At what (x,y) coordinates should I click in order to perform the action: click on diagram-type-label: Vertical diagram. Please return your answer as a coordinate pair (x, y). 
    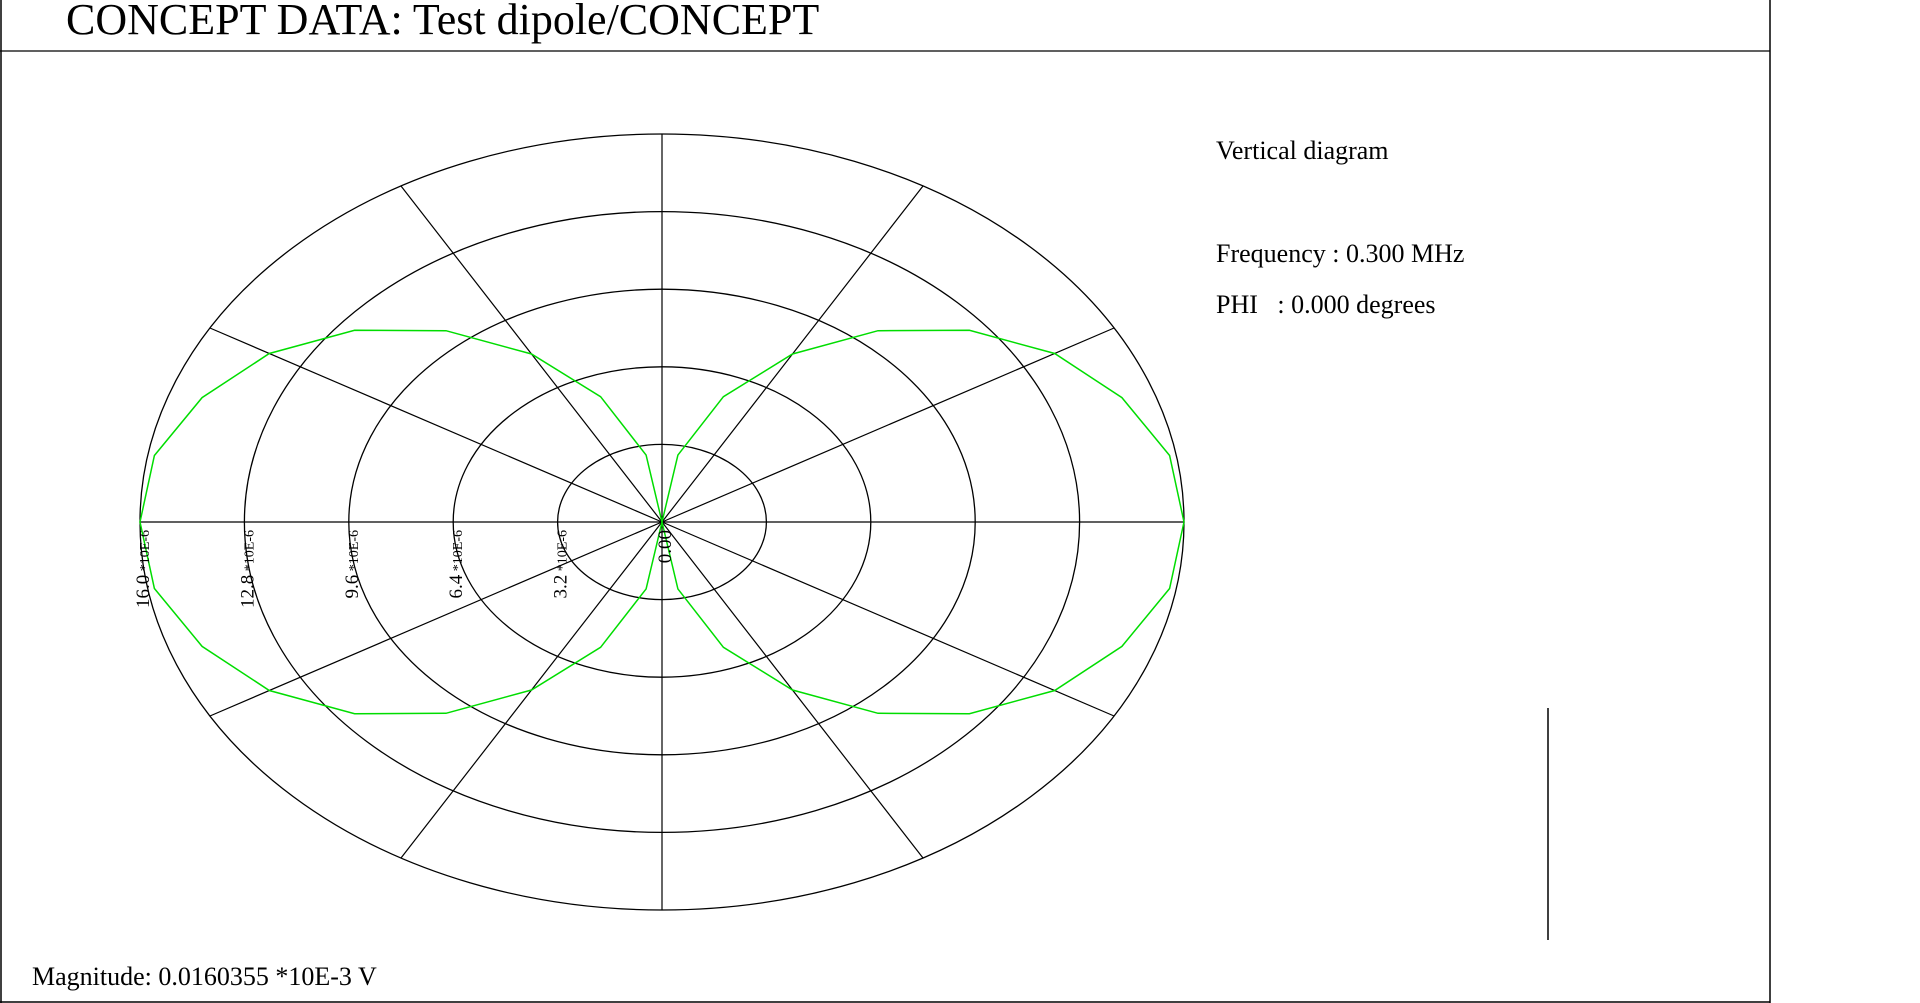
    Looking at the image, I should click on (1302, 150).